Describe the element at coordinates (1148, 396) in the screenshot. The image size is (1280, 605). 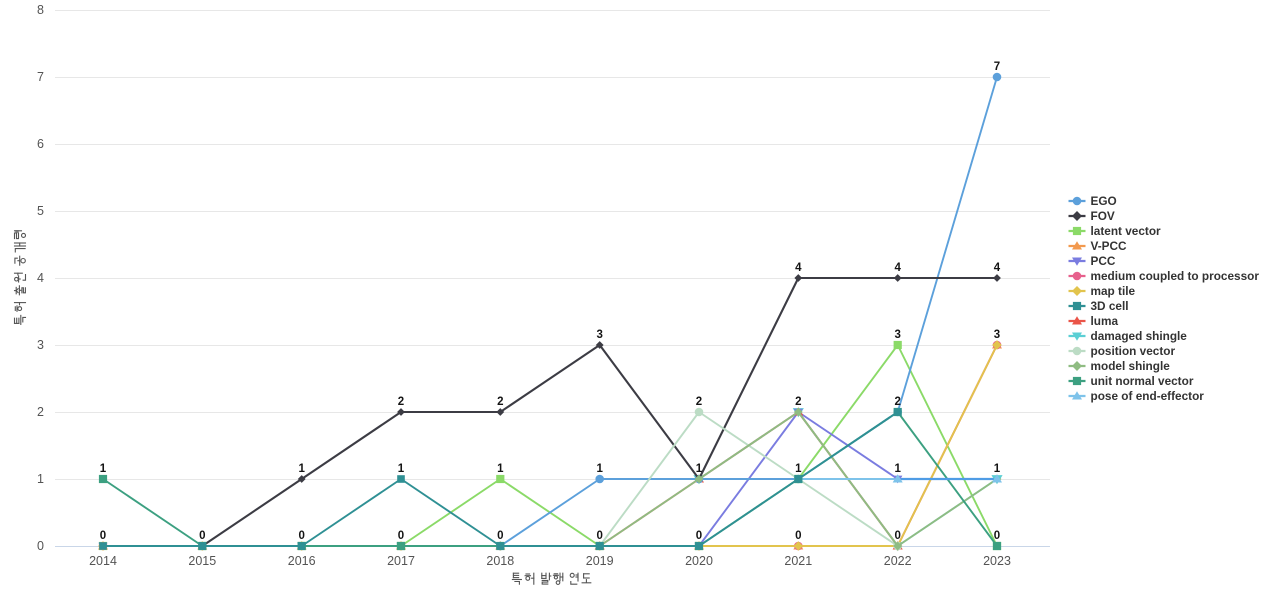
I see `svg-text: pose of end-effector` at that location.